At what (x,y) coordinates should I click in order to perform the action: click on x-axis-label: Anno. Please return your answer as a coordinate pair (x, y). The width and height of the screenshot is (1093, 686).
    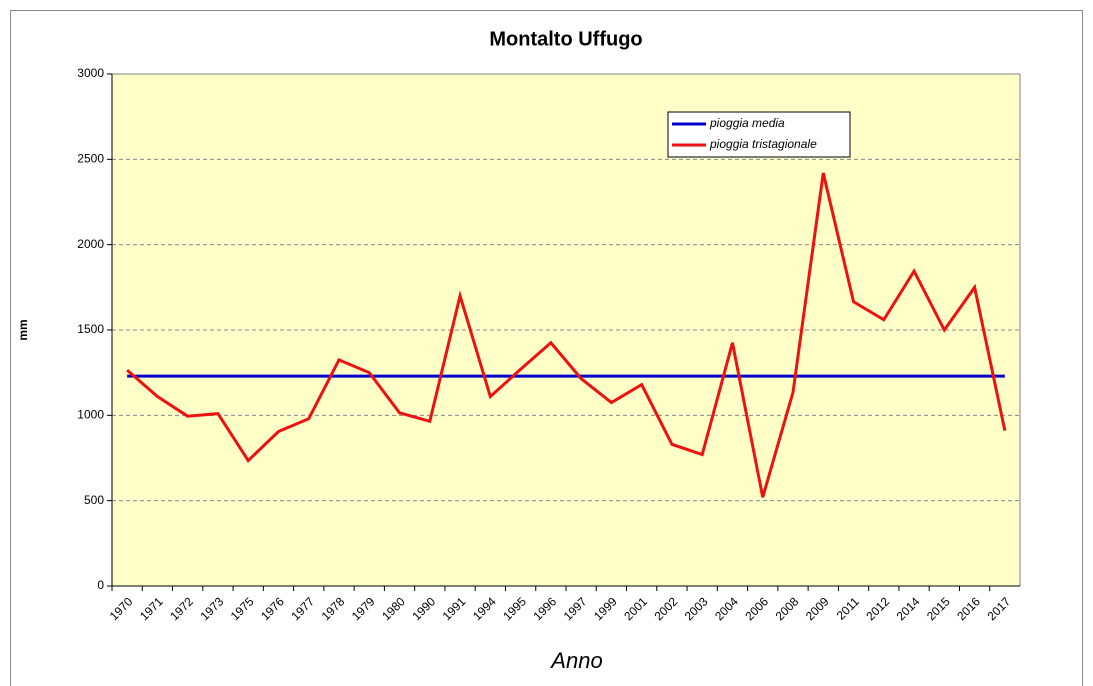
    Looking at the image, I should click on (575, 660).